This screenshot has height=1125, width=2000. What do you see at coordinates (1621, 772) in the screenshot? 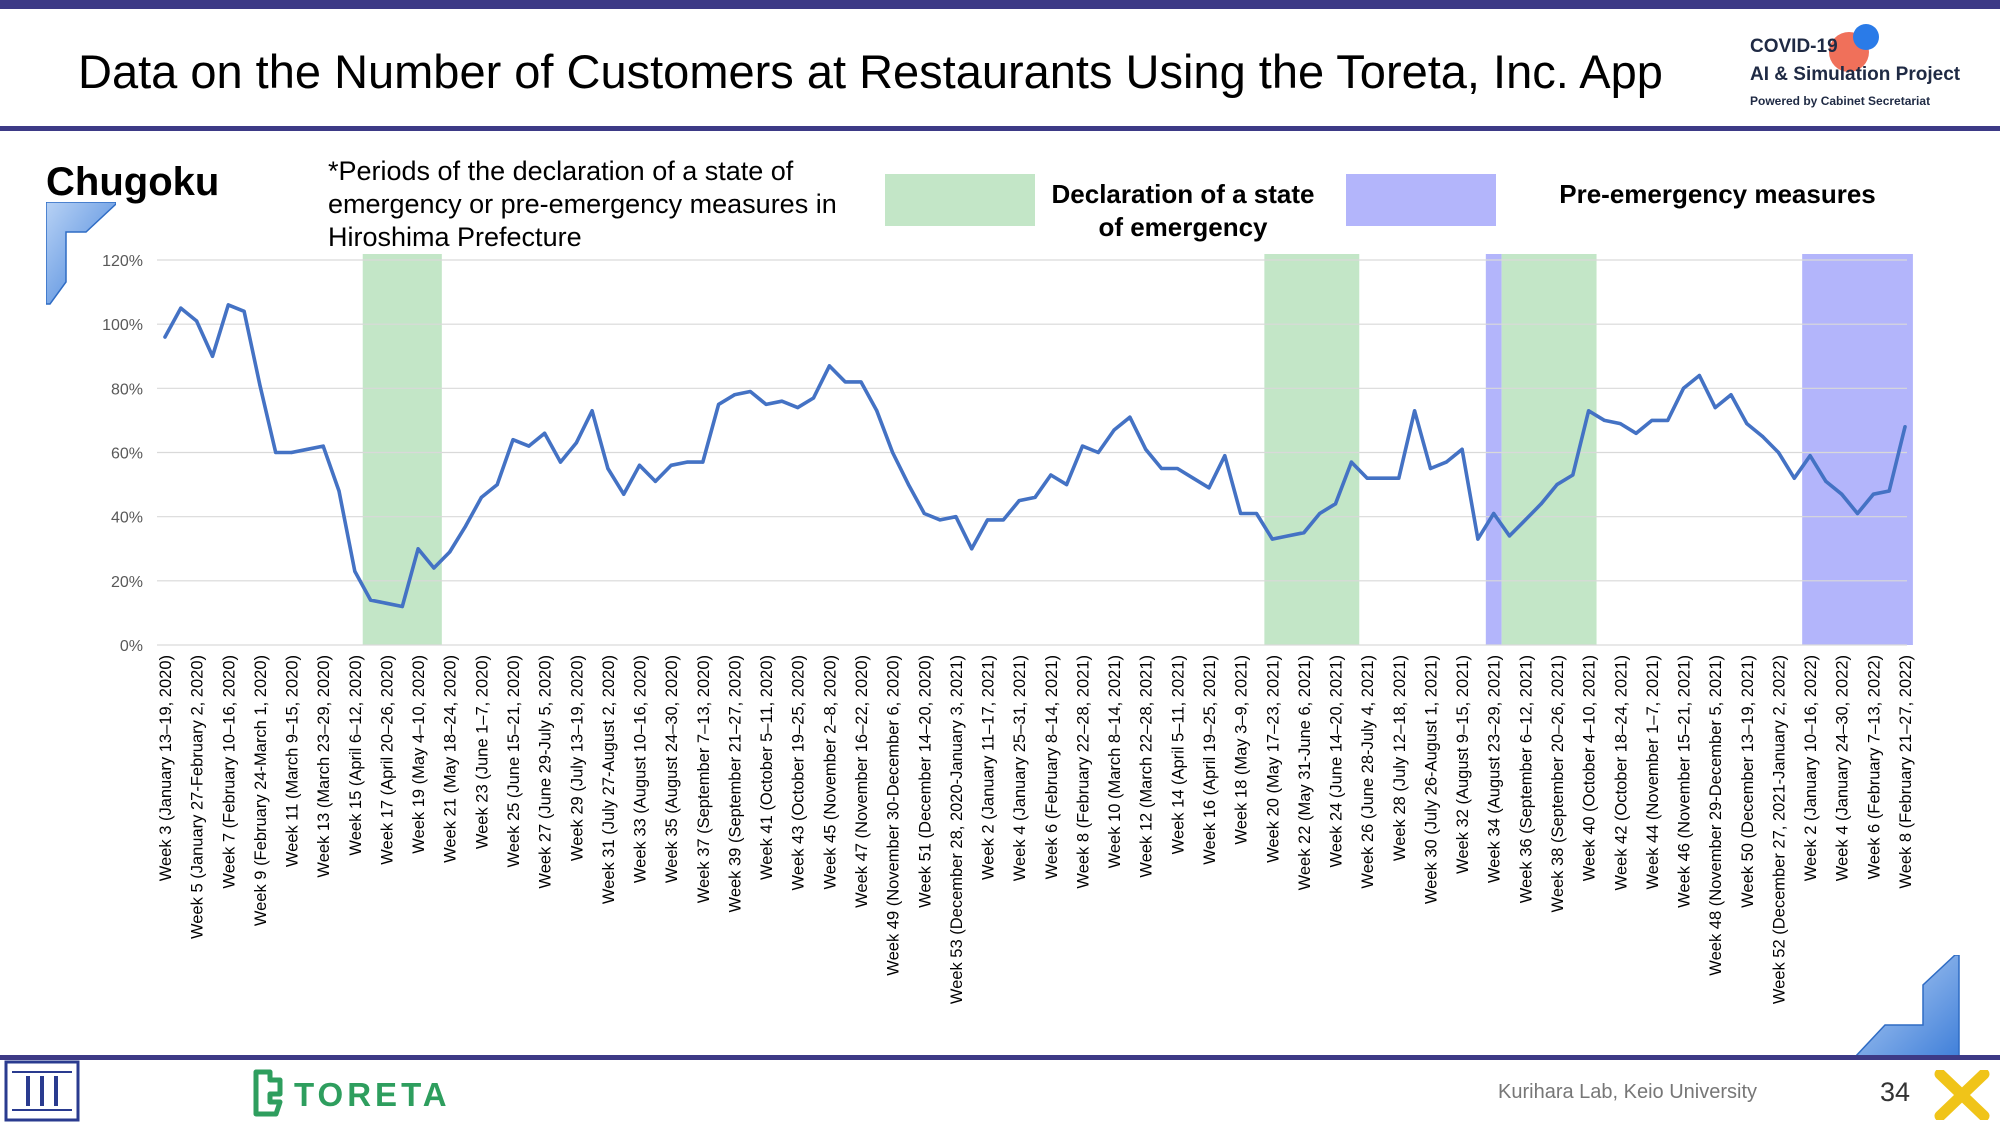
I see `x-tick-label: Week 42 (October 18–24, 2021)` at bounding box center [1621, 772].